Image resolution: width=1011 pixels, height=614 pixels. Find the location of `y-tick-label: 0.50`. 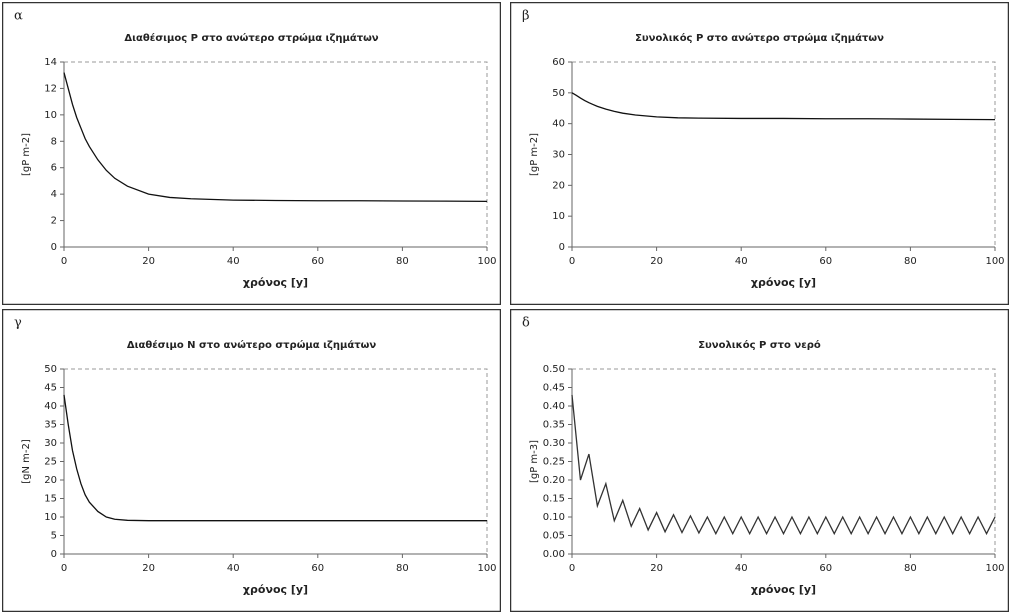

y-tick-label: 0.50 is located at coordinates (554, 369).